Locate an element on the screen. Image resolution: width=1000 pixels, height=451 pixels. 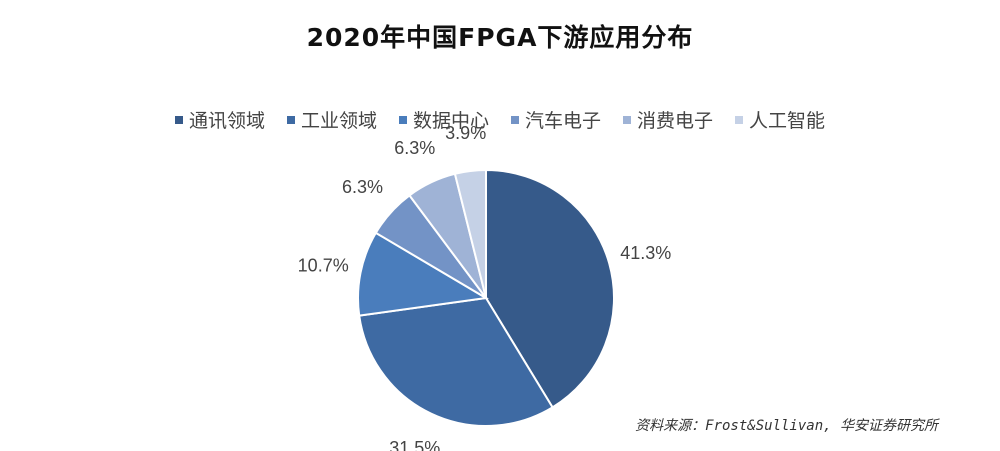
legend-label: 通讯领域 is located at coordinates (226, 121).